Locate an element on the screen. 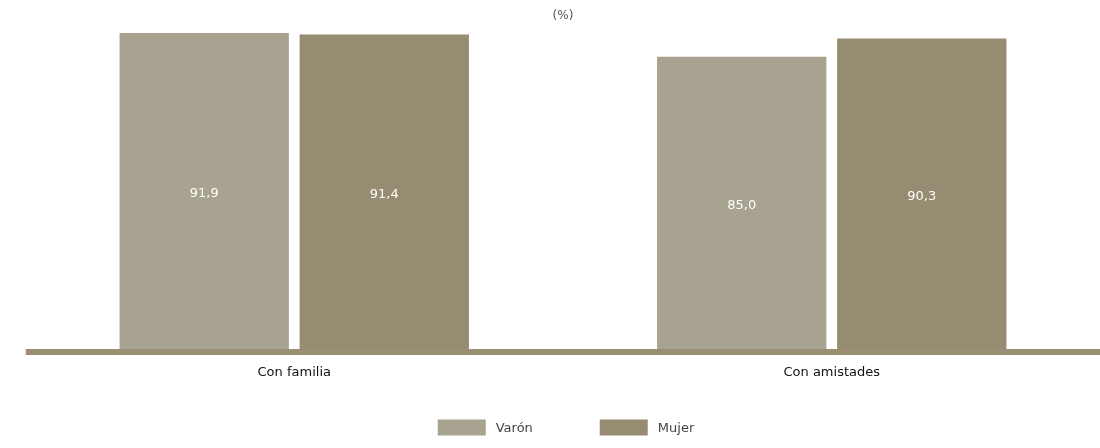 This screenshot has height=448, width=1100. data-label: 90,3 is located at coordinates (922, 195).